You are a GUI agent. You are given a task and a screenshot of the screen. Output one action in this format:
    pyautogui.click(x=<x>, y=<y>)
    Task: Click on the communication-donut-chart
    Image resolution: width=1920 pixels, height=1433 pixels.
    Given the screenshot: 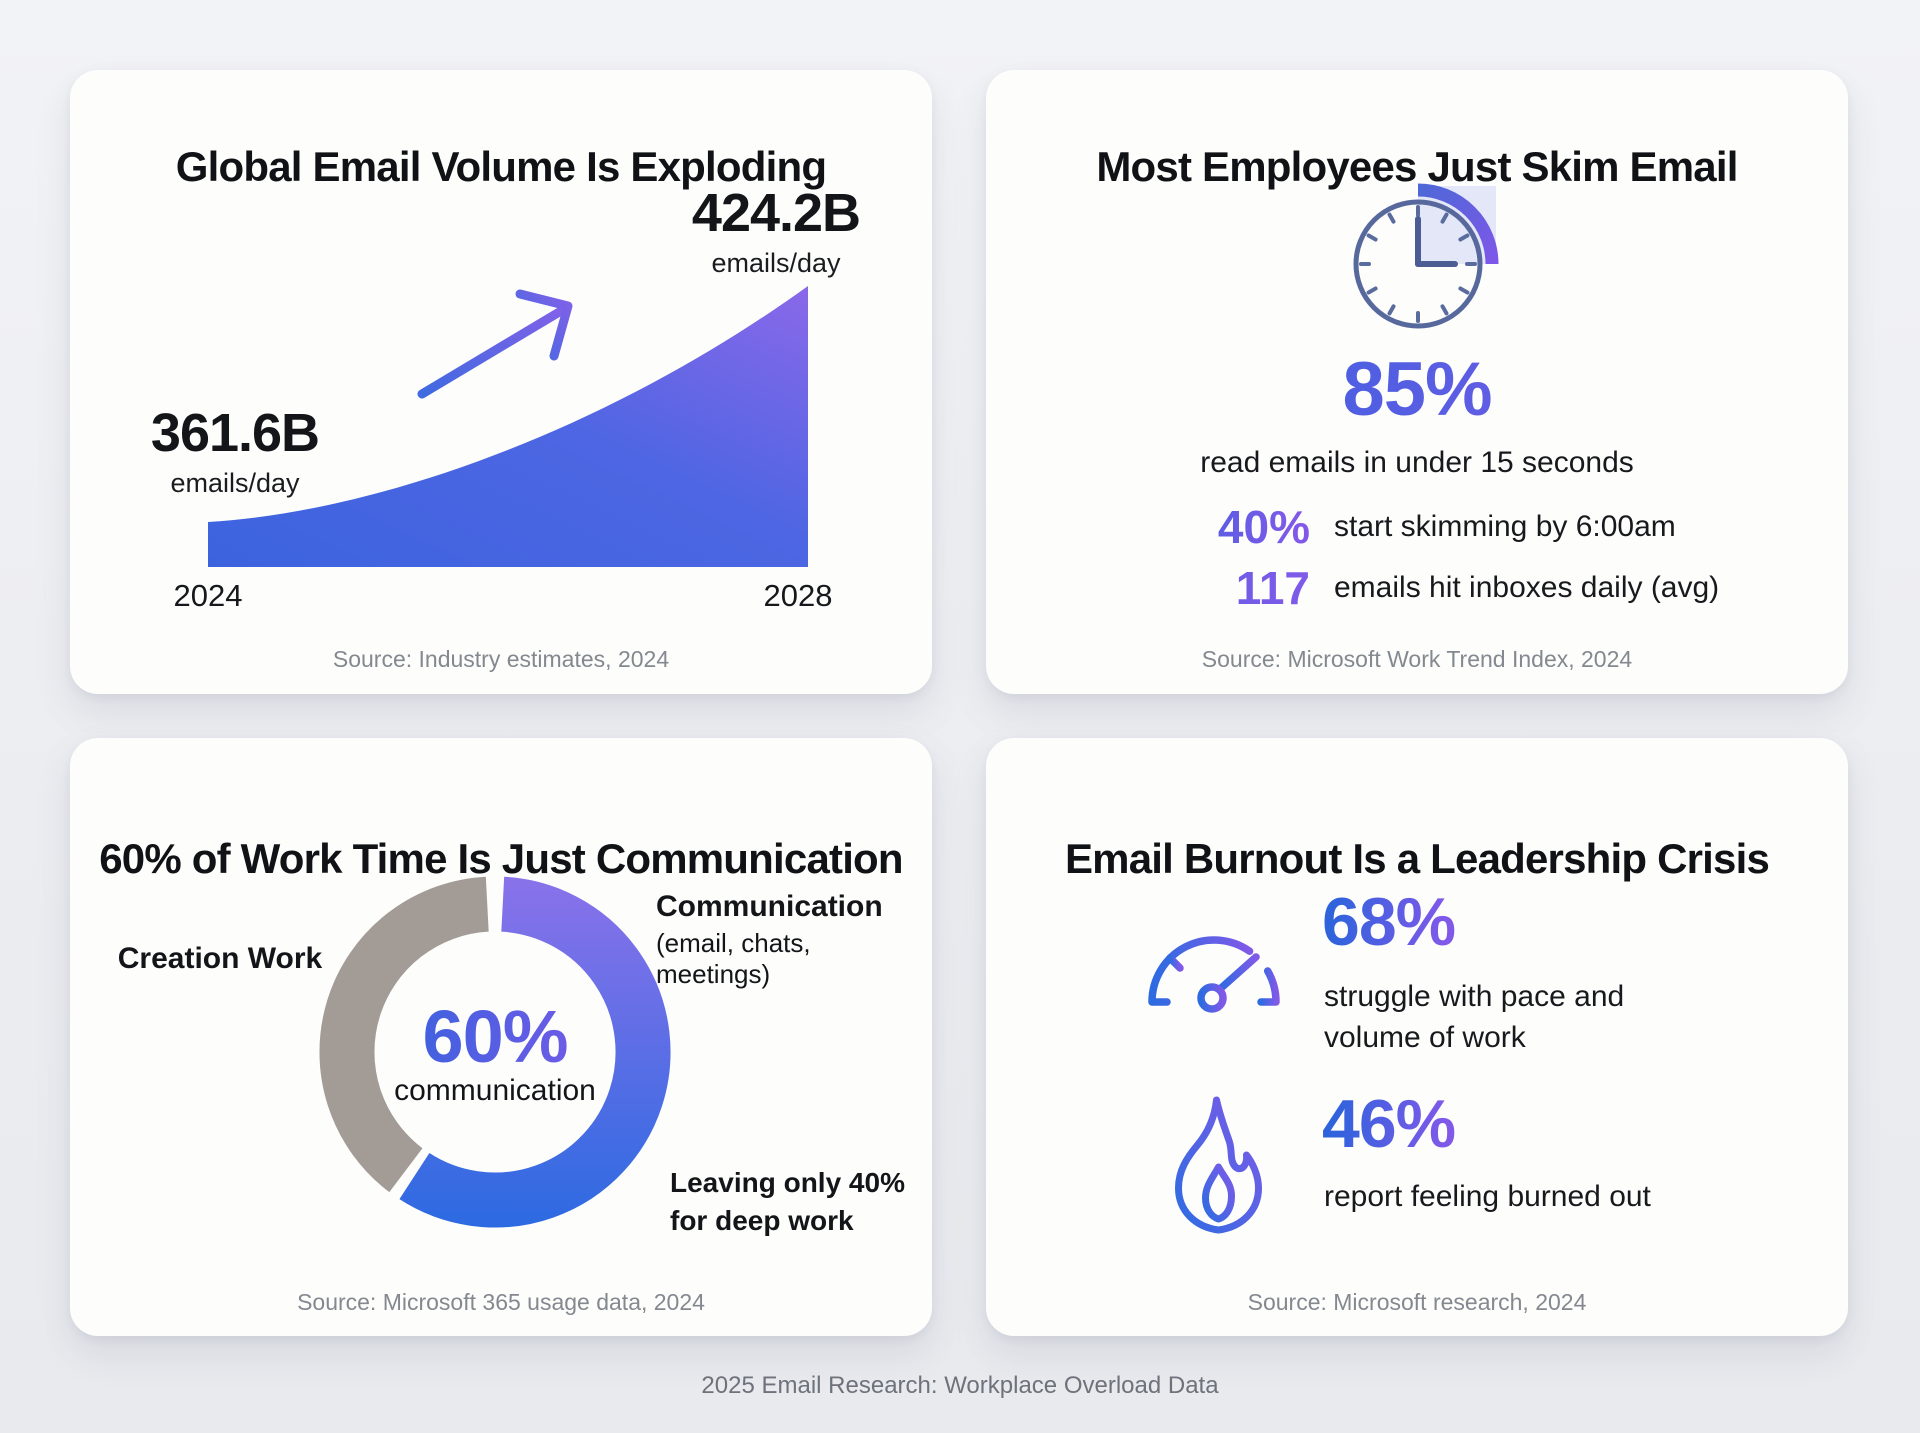 What is the action you would take?
    pyautogui.click(x=495, y=1052)
    